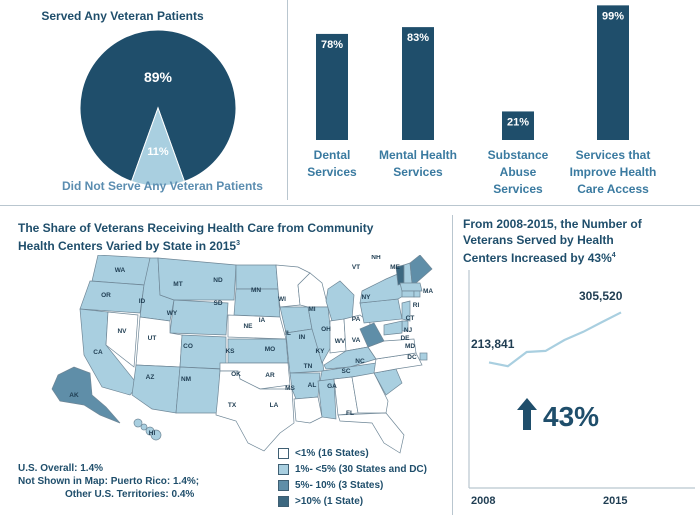 This screenshot has height=525, width=700. I want to click on legend-item-3: 5%- 10% (3 States), so click(330, 485).